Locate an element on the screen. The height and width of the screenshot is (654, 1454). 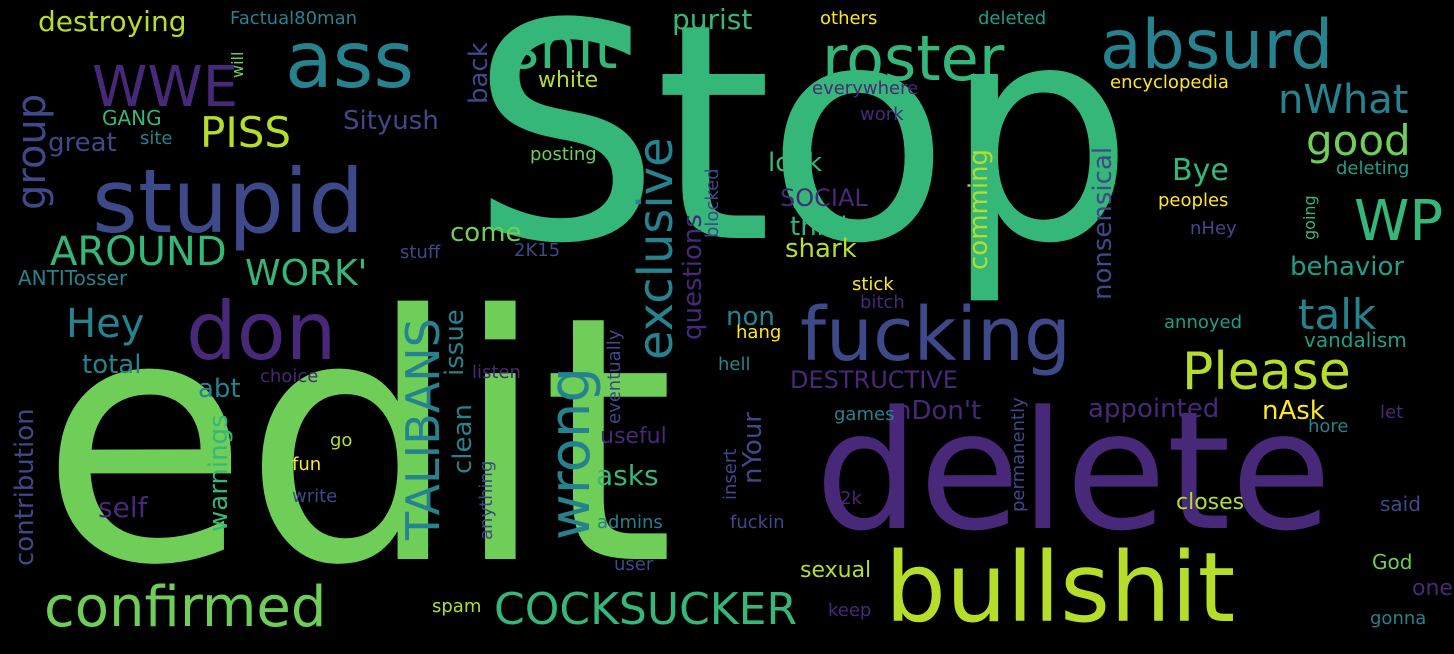
word-choice: choice is located at coordinates (289, 376).